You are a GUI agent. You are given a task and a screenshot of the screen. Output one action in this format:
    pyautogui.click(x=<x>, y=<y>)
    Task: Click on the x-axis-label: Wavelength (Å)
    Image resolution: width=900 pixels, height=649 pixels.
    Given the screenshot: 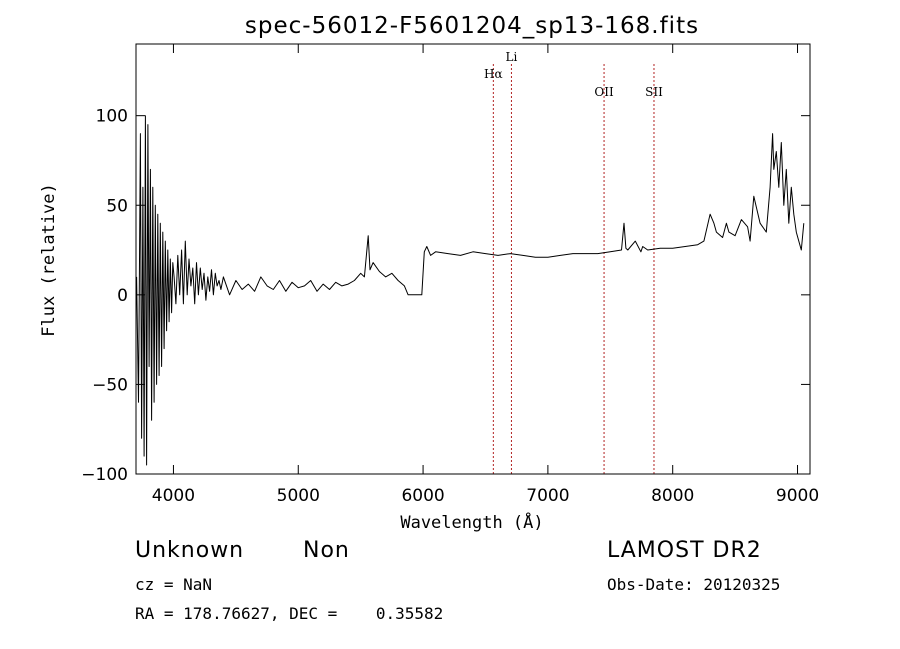 What is the action you would take?
    pyautogui.click(x=471, y=522)
    